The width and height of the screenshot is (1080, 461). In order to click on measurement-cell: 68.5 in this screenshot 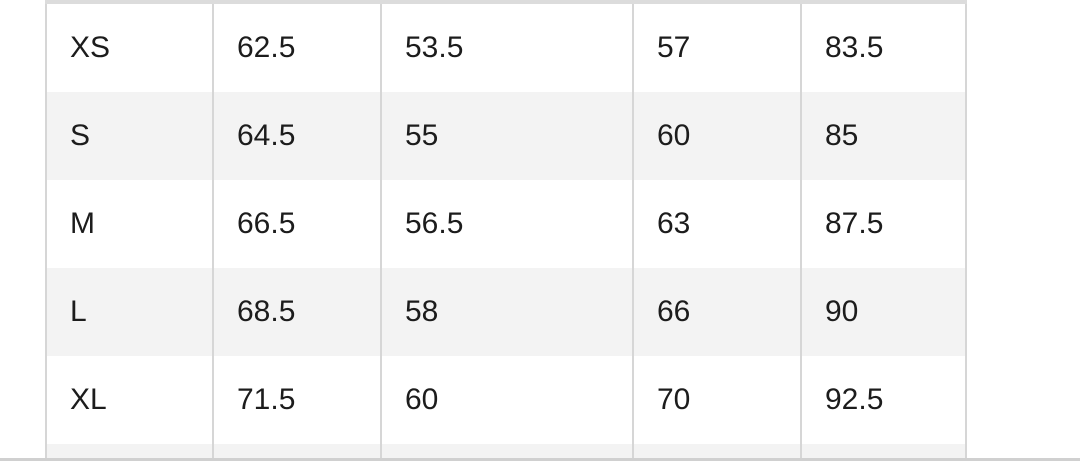, I will do `click(296, 312)`.